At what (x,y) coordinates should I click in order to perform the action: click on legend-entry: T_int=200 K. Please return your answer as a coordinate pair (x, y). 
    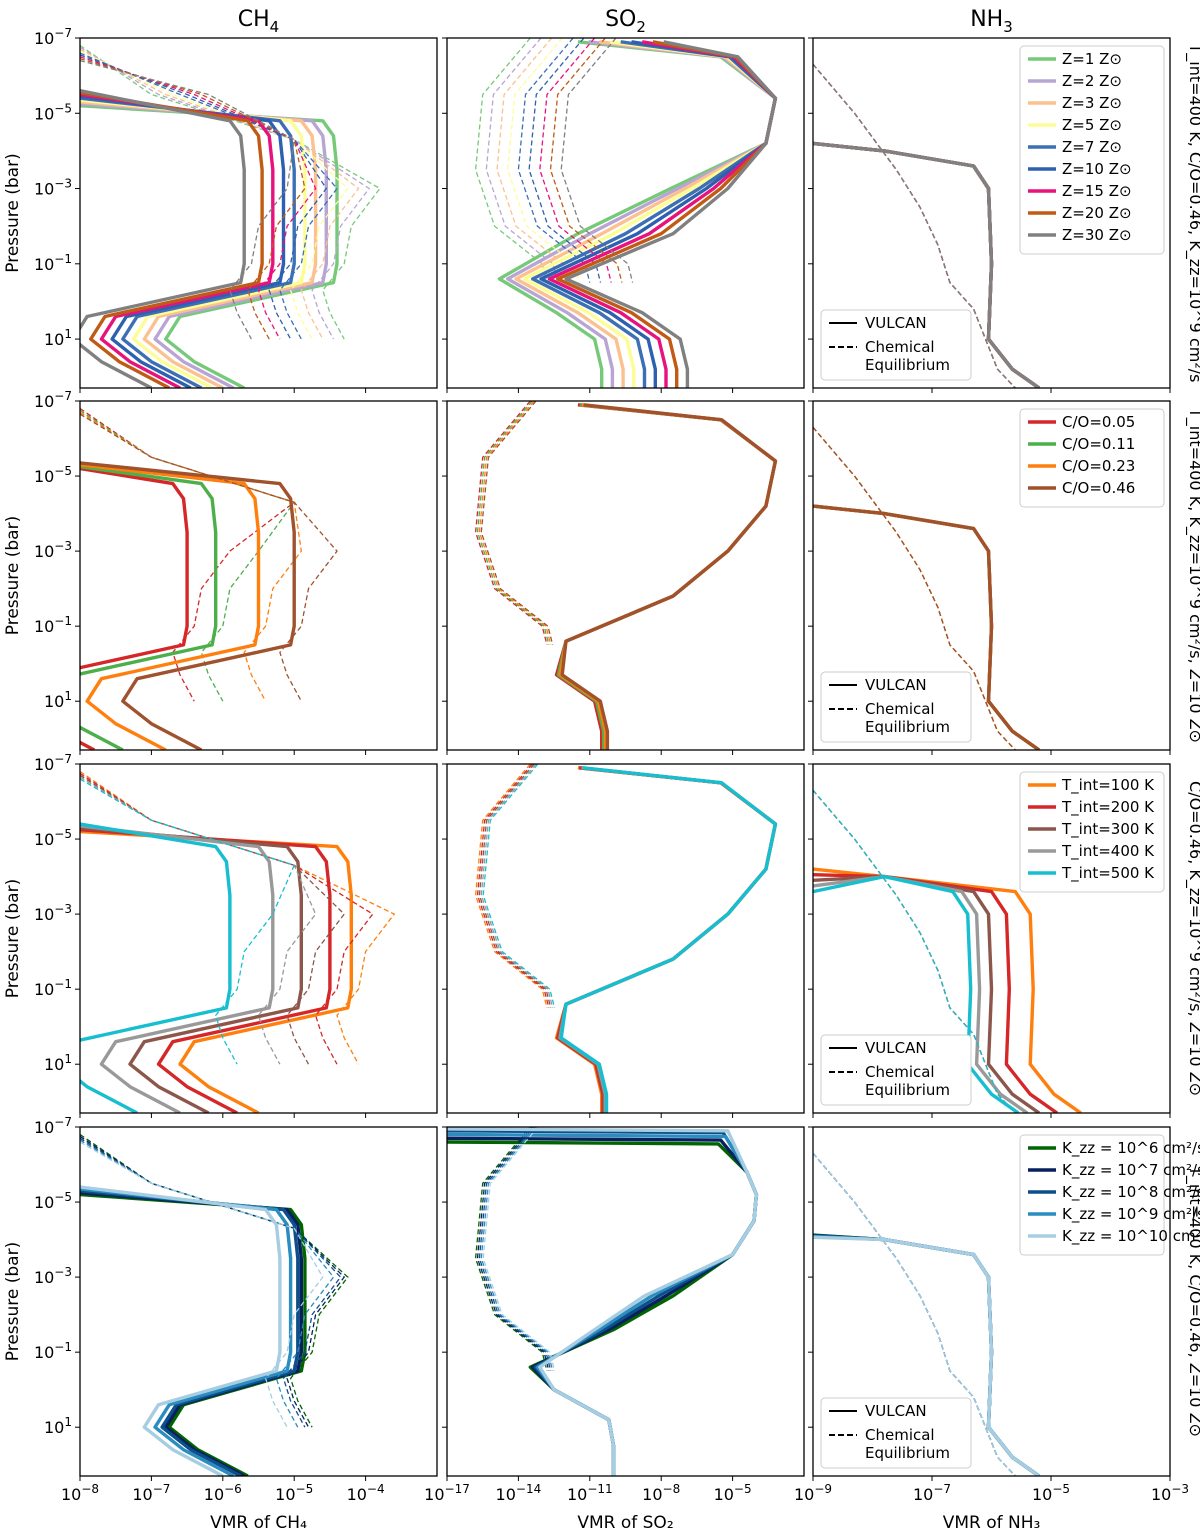
    Looking at the image, I should click on (1108, 807).